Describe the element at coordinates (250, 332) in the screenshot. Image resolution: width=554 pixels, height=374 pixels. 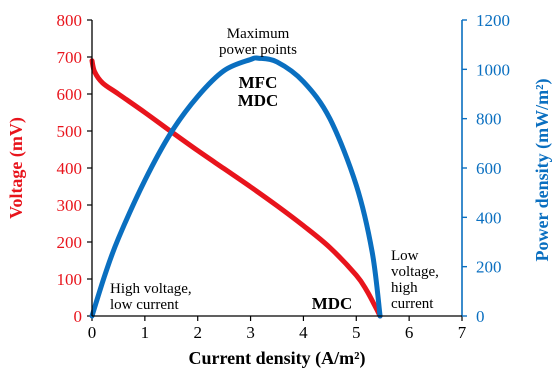
I see `x-tick-label: 3` at that location.